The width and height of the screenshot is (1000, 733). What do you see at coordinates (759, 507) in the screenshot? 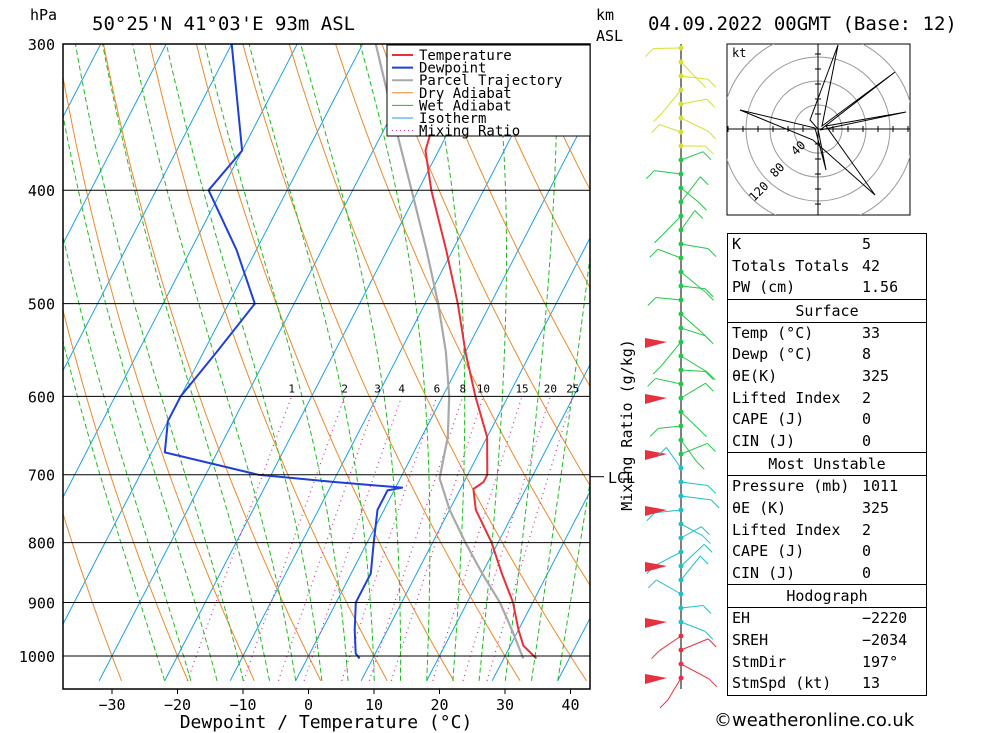
I see `index-label: θE (K)` at bounding box center [759, 507].